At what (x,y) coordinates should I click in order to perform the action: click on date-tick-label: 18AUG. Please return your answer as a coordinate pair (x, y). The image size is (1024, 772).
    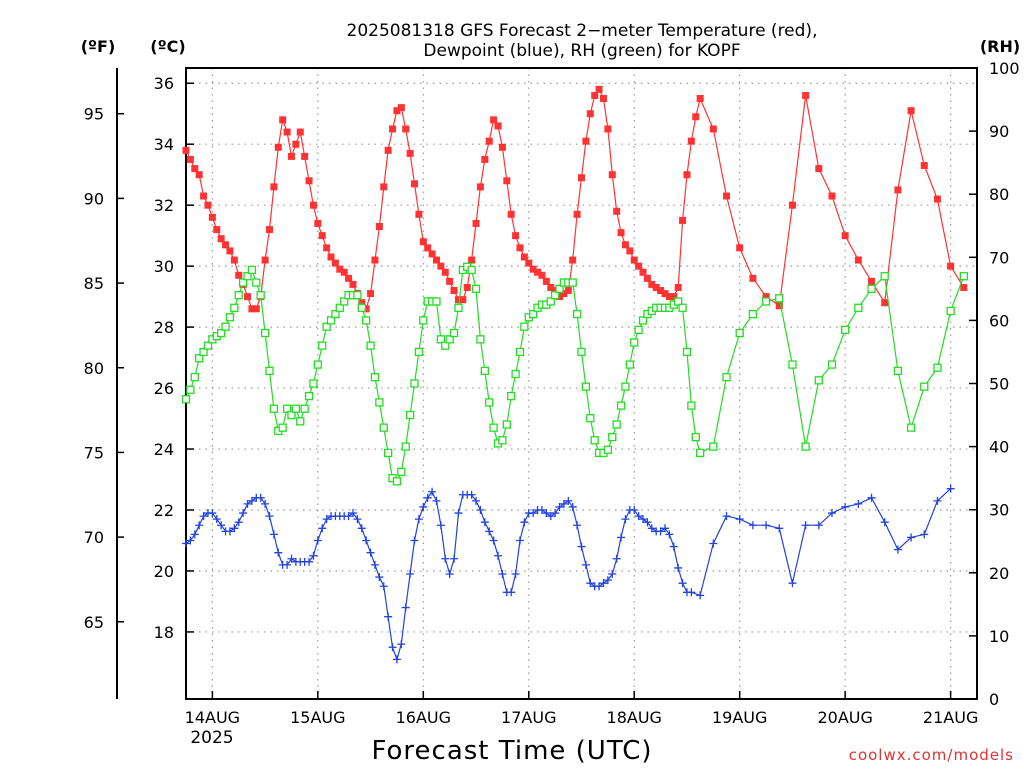
    Looking at the image, I should click on (634, 717).